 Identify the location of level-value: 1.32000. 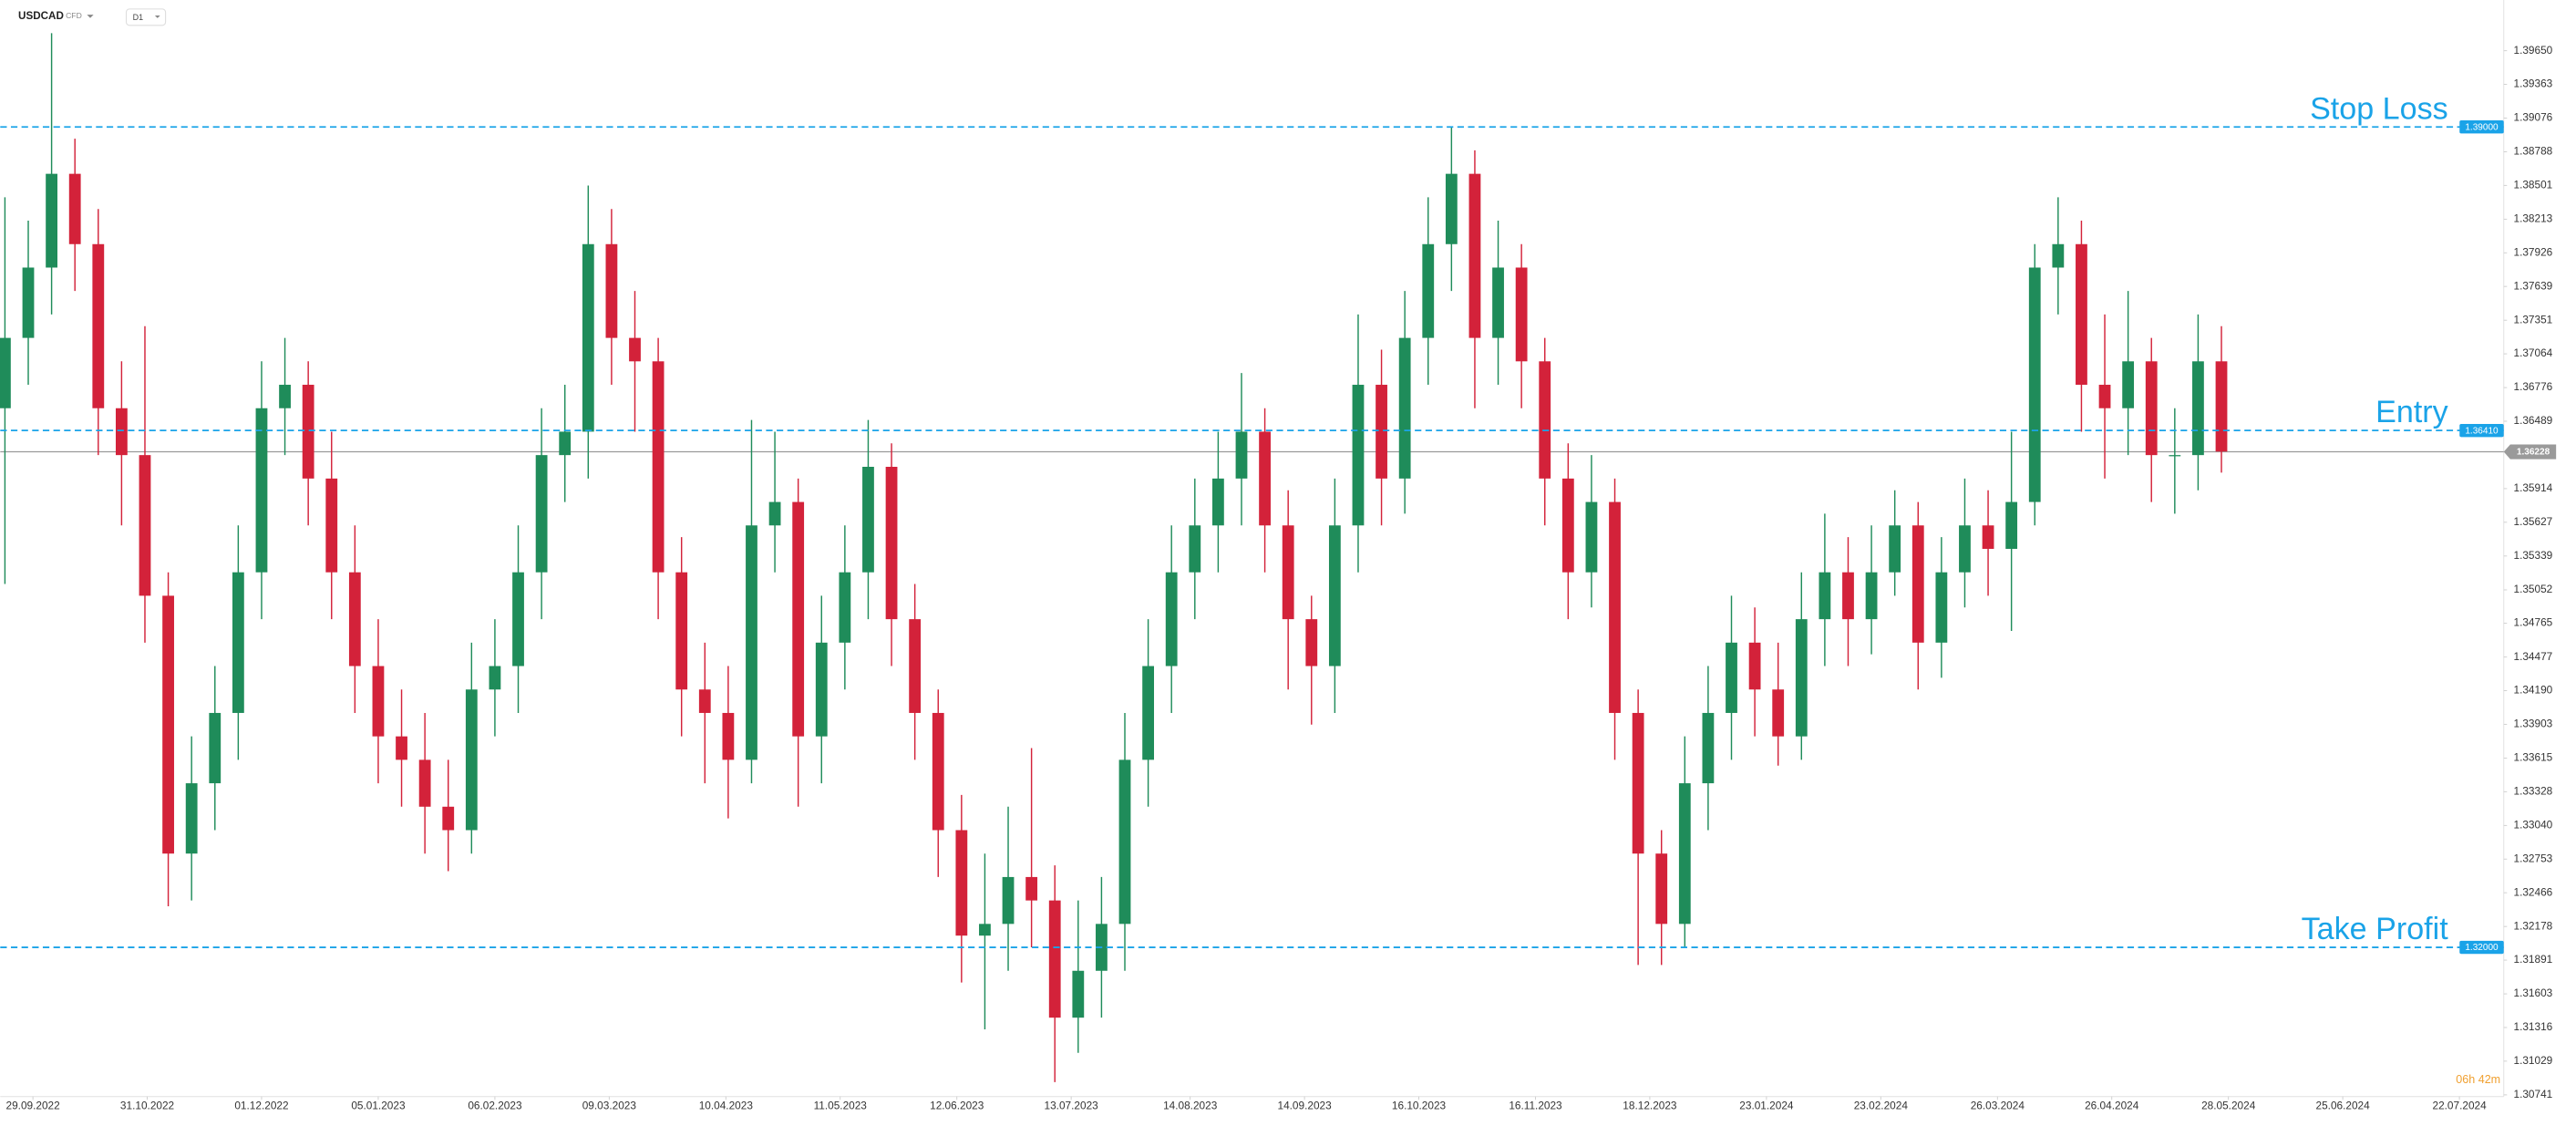
(2482, 948).